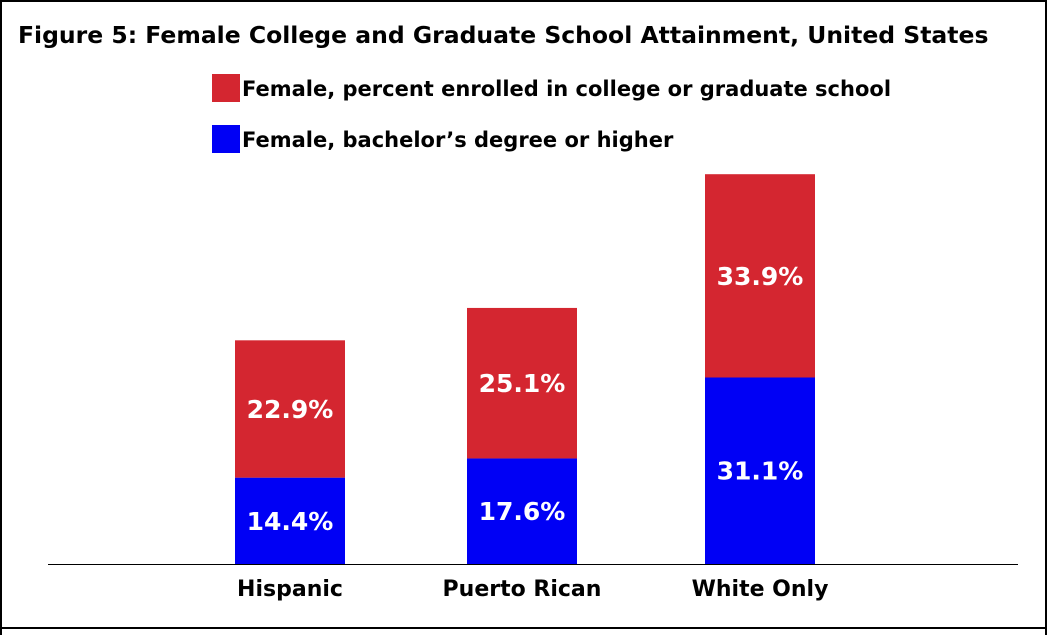 The image size is (1047, 635). I want to click on category-label-1: Puerto Rican, so click(522, 589).